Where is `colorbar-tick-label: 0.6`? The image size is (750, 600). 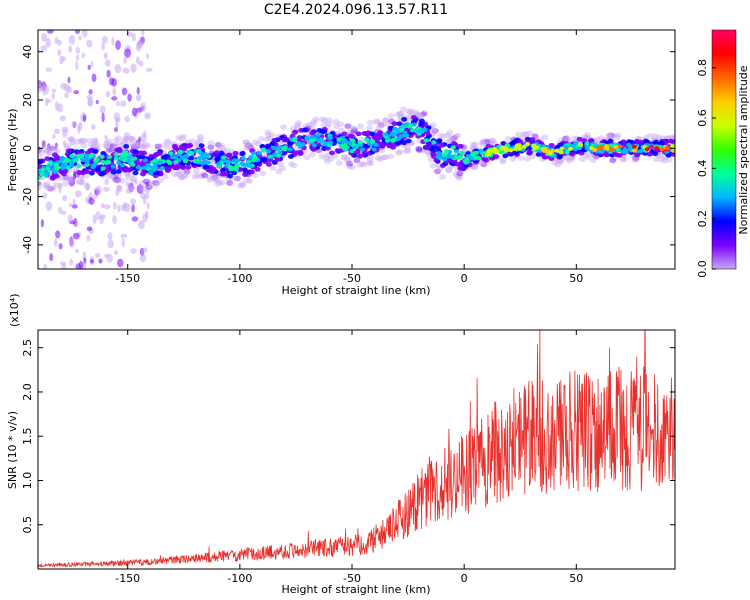 colorbar-tick-label: 0.6 is located at coordinates (702, 118).